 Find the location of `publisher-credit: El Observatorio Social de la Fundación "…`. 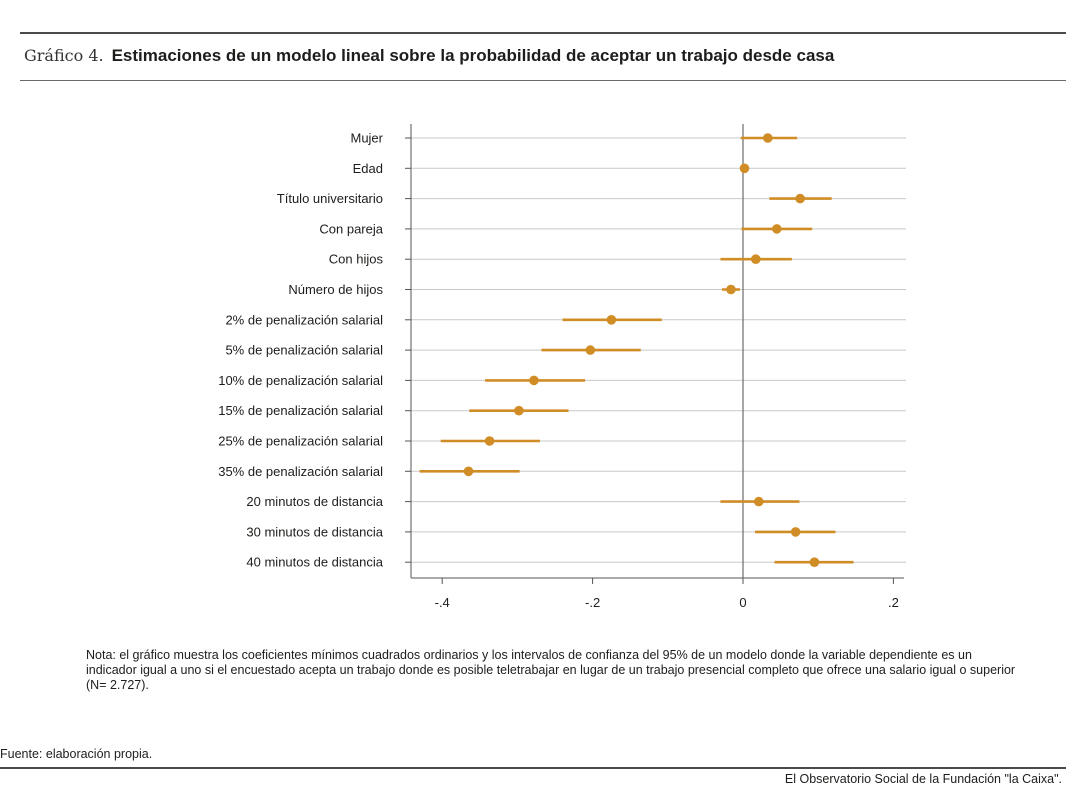

publisher-credit: El Observatorio Social de la Fundación "… is located at coordinates (923, 779).